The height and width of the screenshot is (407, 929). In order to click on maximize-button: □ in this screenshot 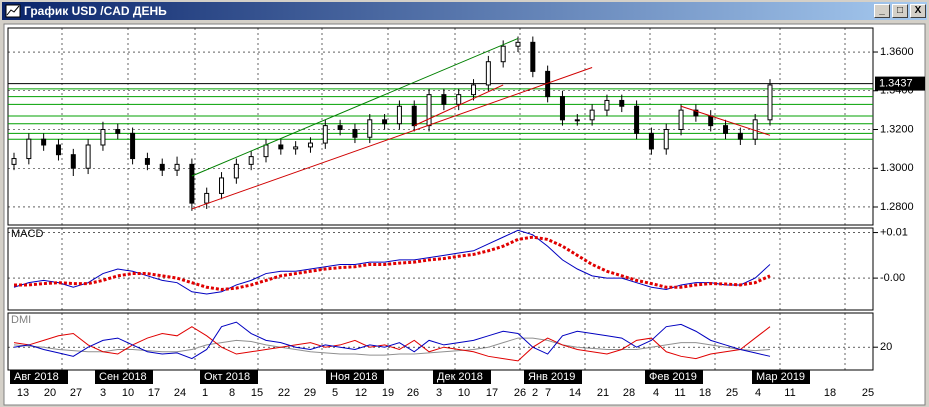, I will do `click(900, 11)`.